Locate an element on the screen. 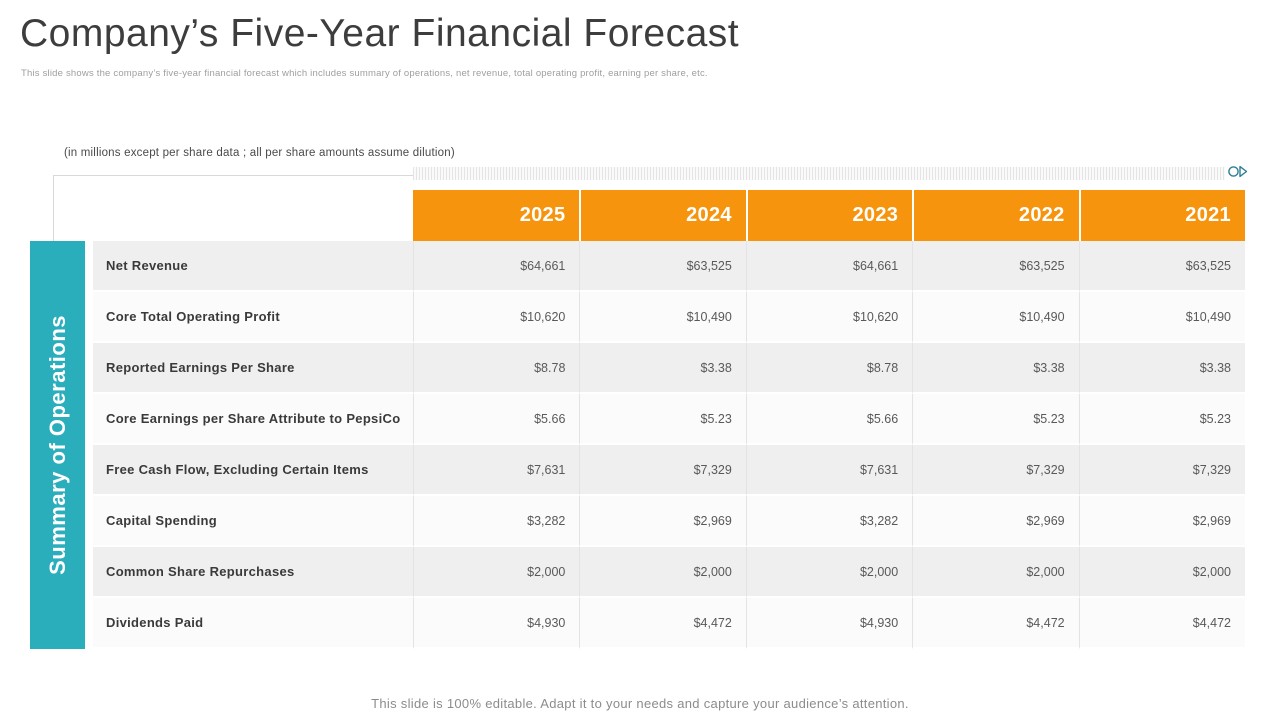  adchoices-icon is located at coordinates (1238, 171).